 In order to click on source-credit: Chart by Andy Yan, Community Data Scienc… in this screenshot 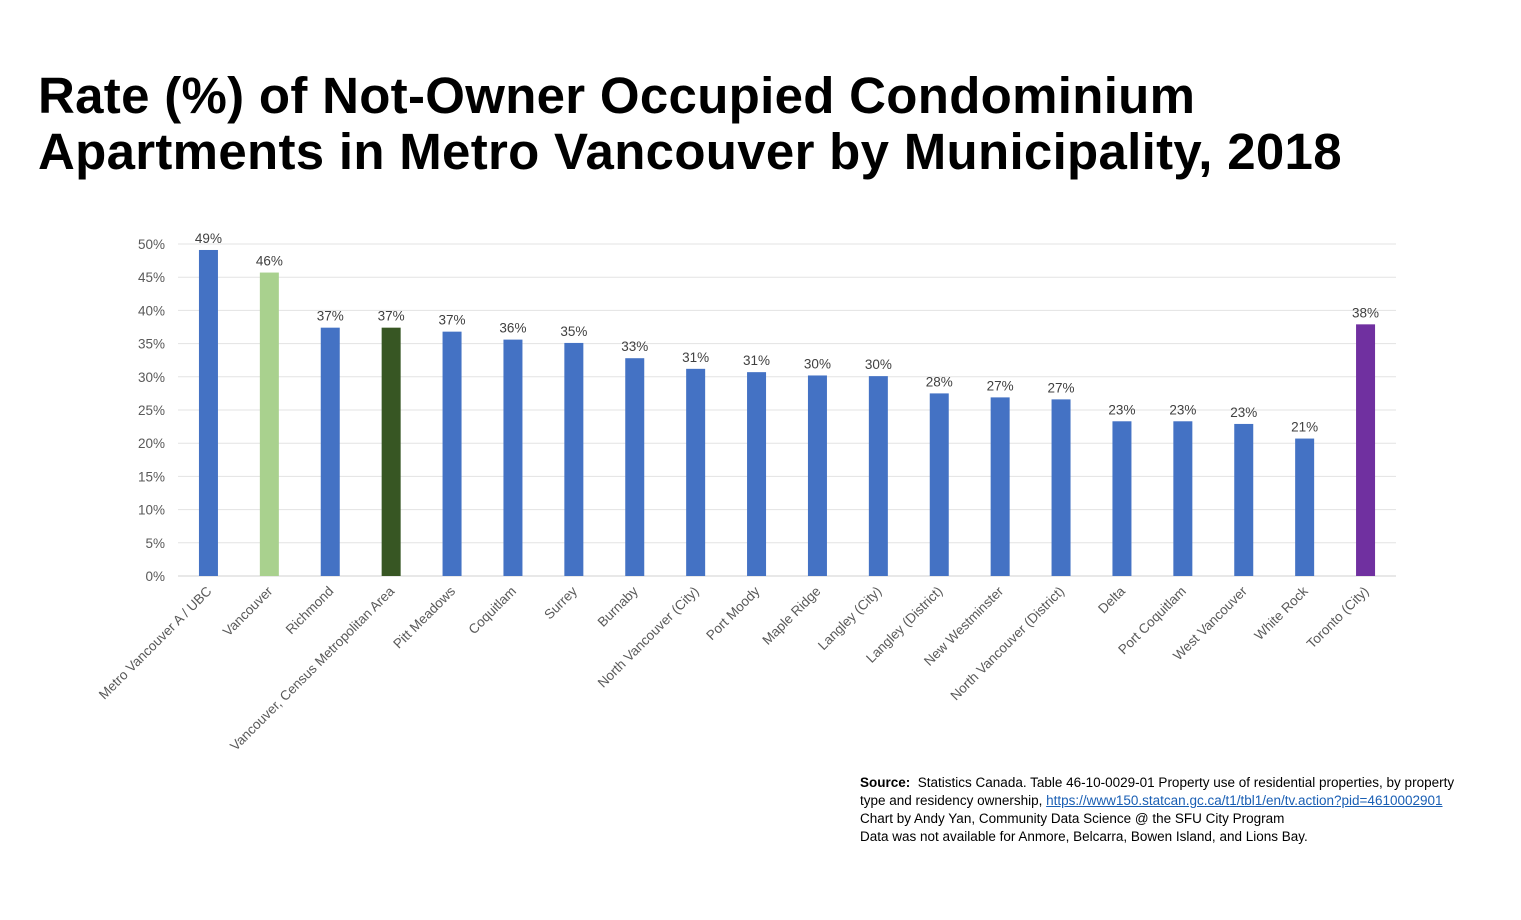, I will do `click(1072, 818)`.